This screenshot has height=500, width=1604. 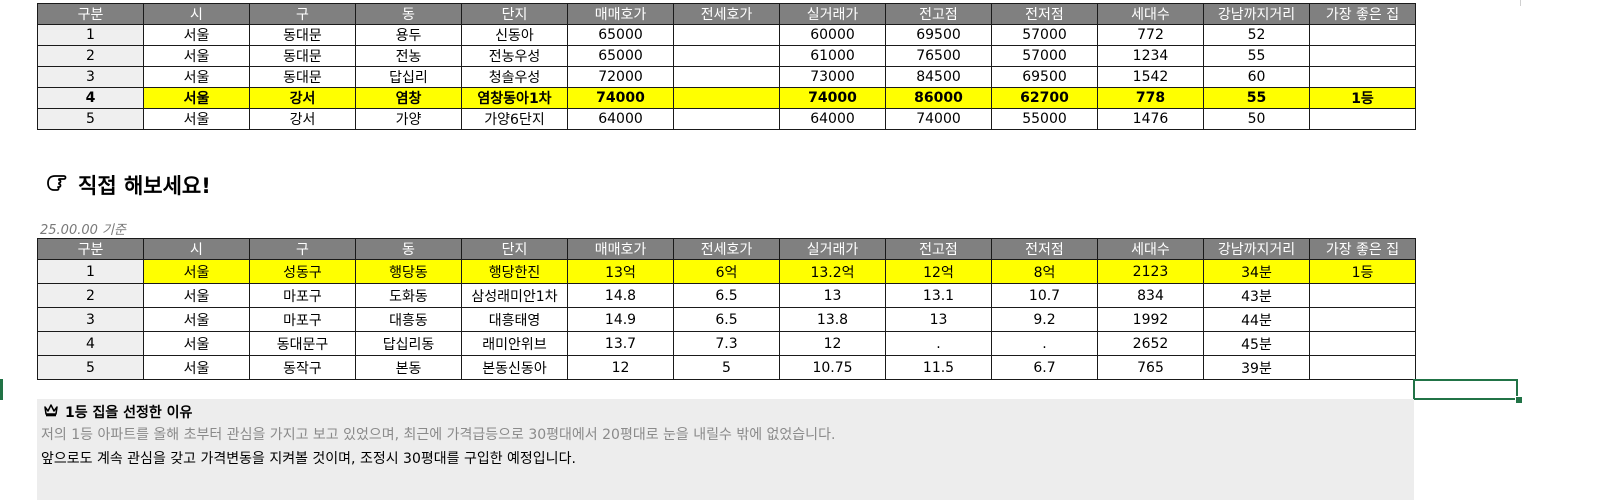 I want to click on table-cell: 삼성래미안1차, so click(x=514, y=295).